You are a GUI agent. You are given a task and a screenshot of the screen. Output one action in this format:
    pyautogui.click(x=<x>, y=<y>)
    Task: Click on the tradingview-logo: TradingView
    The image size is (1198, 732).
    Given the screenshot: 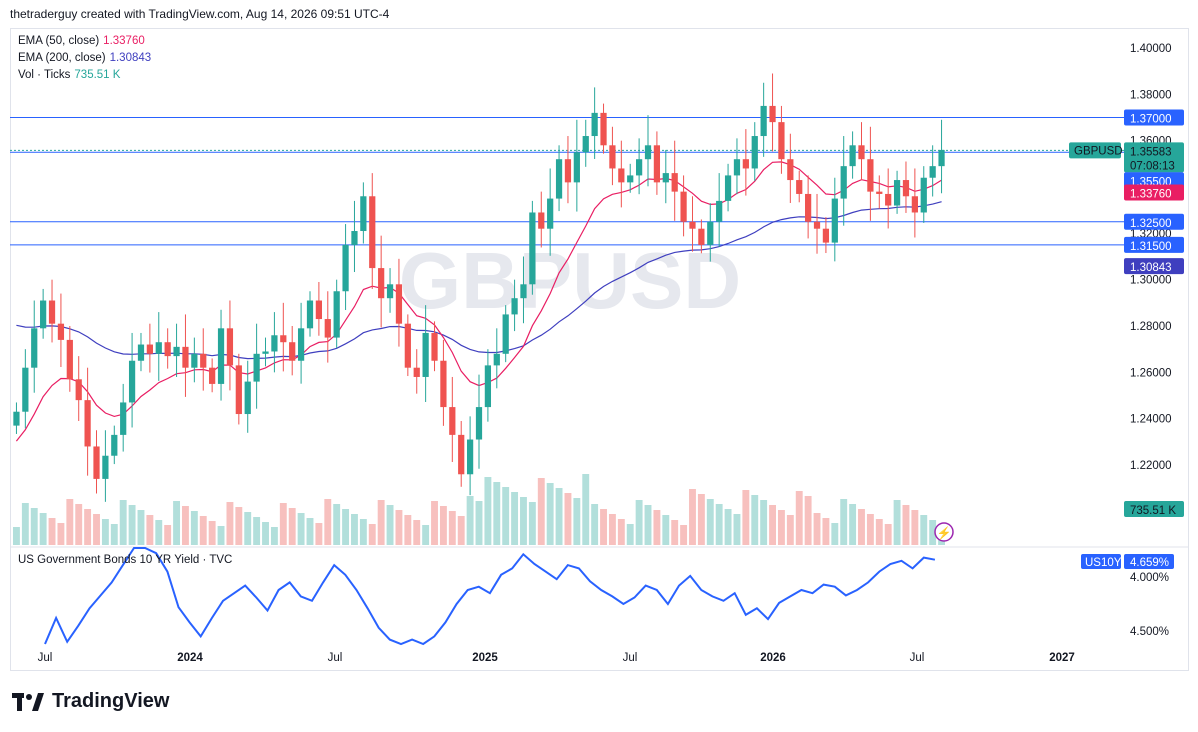 What is the action you would take?
    pyautogui.click(x=90, y=701)
    